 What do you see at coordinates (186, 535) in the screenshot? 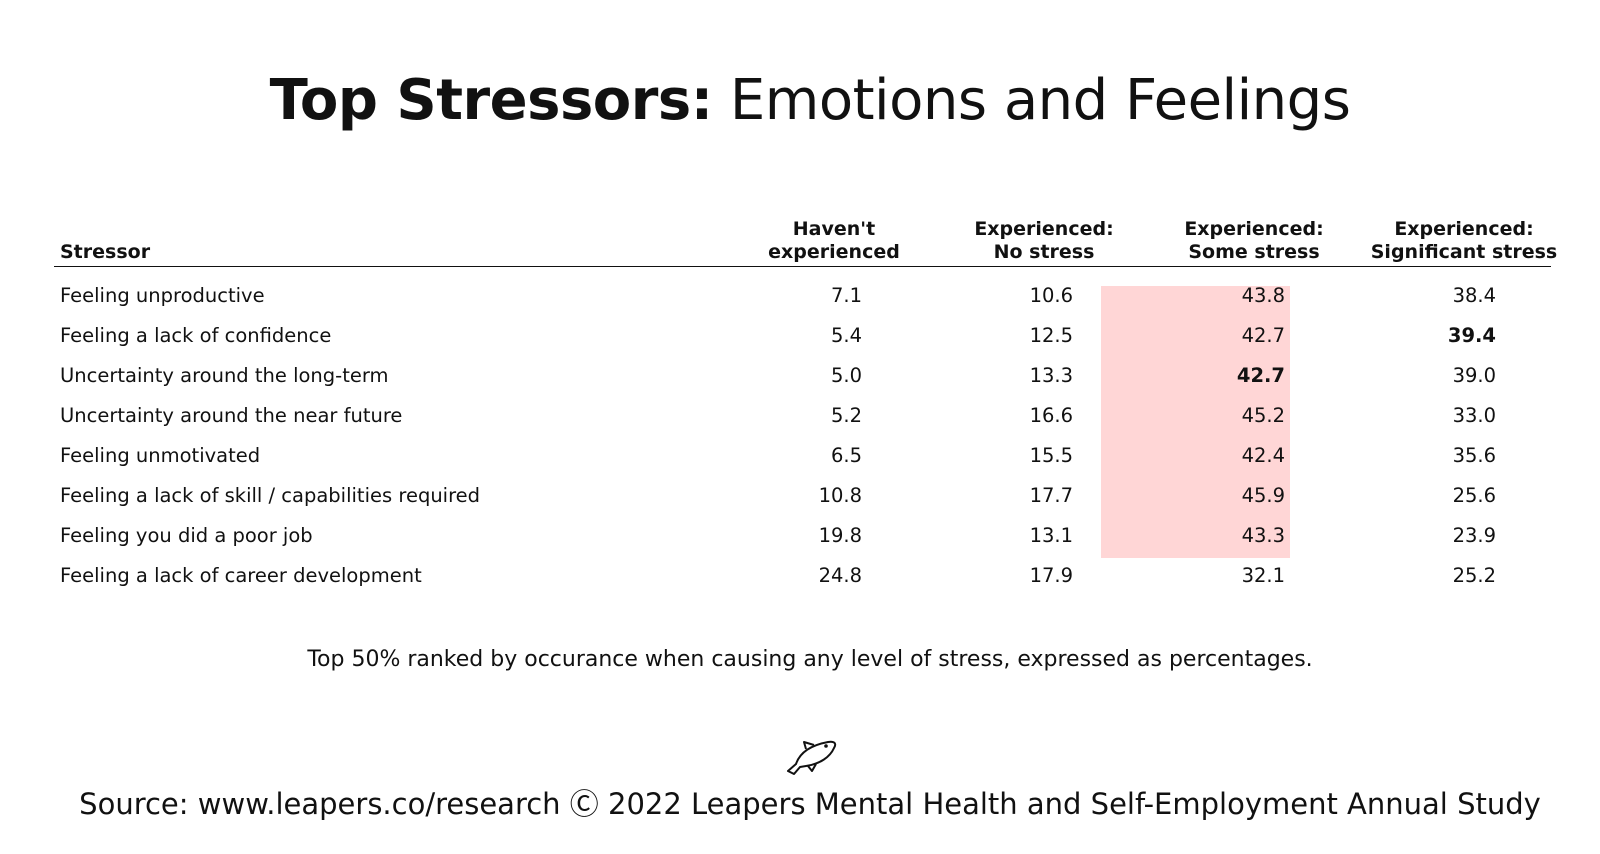
I see `row-label: Feeling you did a poor job` at bounding box center [186, 535].